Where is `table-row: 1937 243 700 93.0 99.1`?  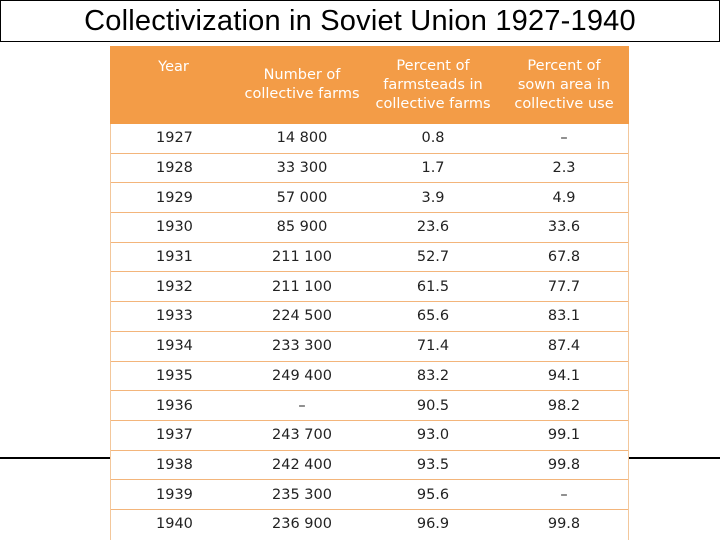
table-row: 1937 243 700 93.0 99.1 is located at coordinates (369, 435).